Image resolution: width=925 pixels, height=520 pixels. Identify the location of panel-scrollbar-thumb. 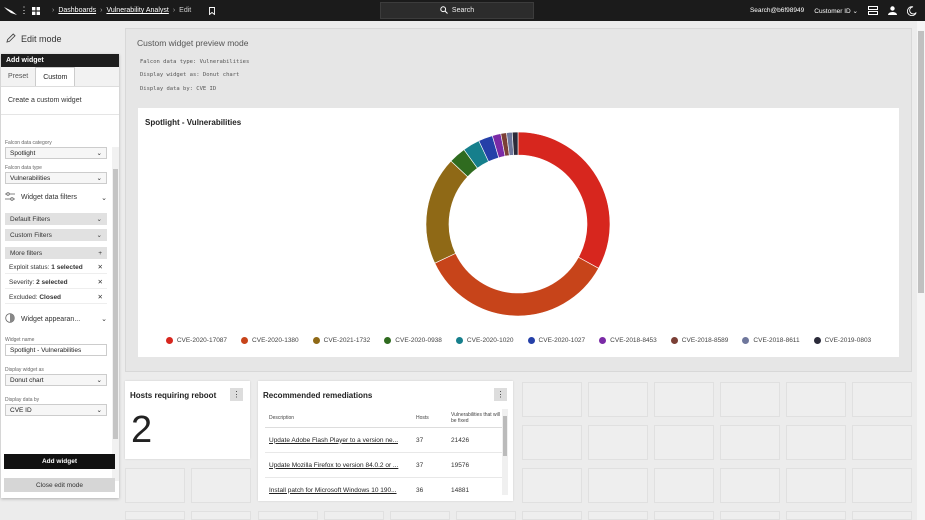
(115, 304).